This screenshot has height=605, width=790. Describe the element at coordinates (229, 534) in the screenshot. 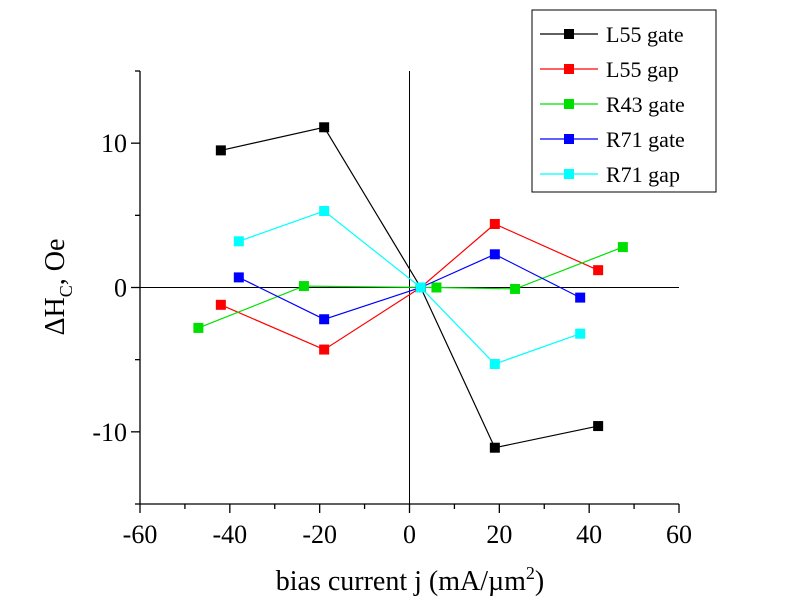

I see `x-tick-label: -40` at that location.